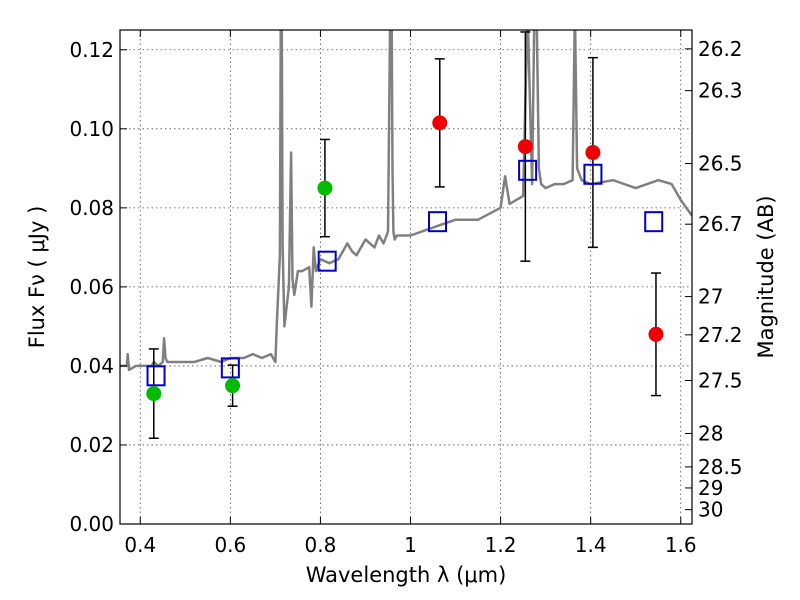 Image resolution: width=800 pixels, height=600 pixels. Describe the element at coordinates (720, 164) in the screenshot. I see `y2-tick-label: 26.5` at that location.